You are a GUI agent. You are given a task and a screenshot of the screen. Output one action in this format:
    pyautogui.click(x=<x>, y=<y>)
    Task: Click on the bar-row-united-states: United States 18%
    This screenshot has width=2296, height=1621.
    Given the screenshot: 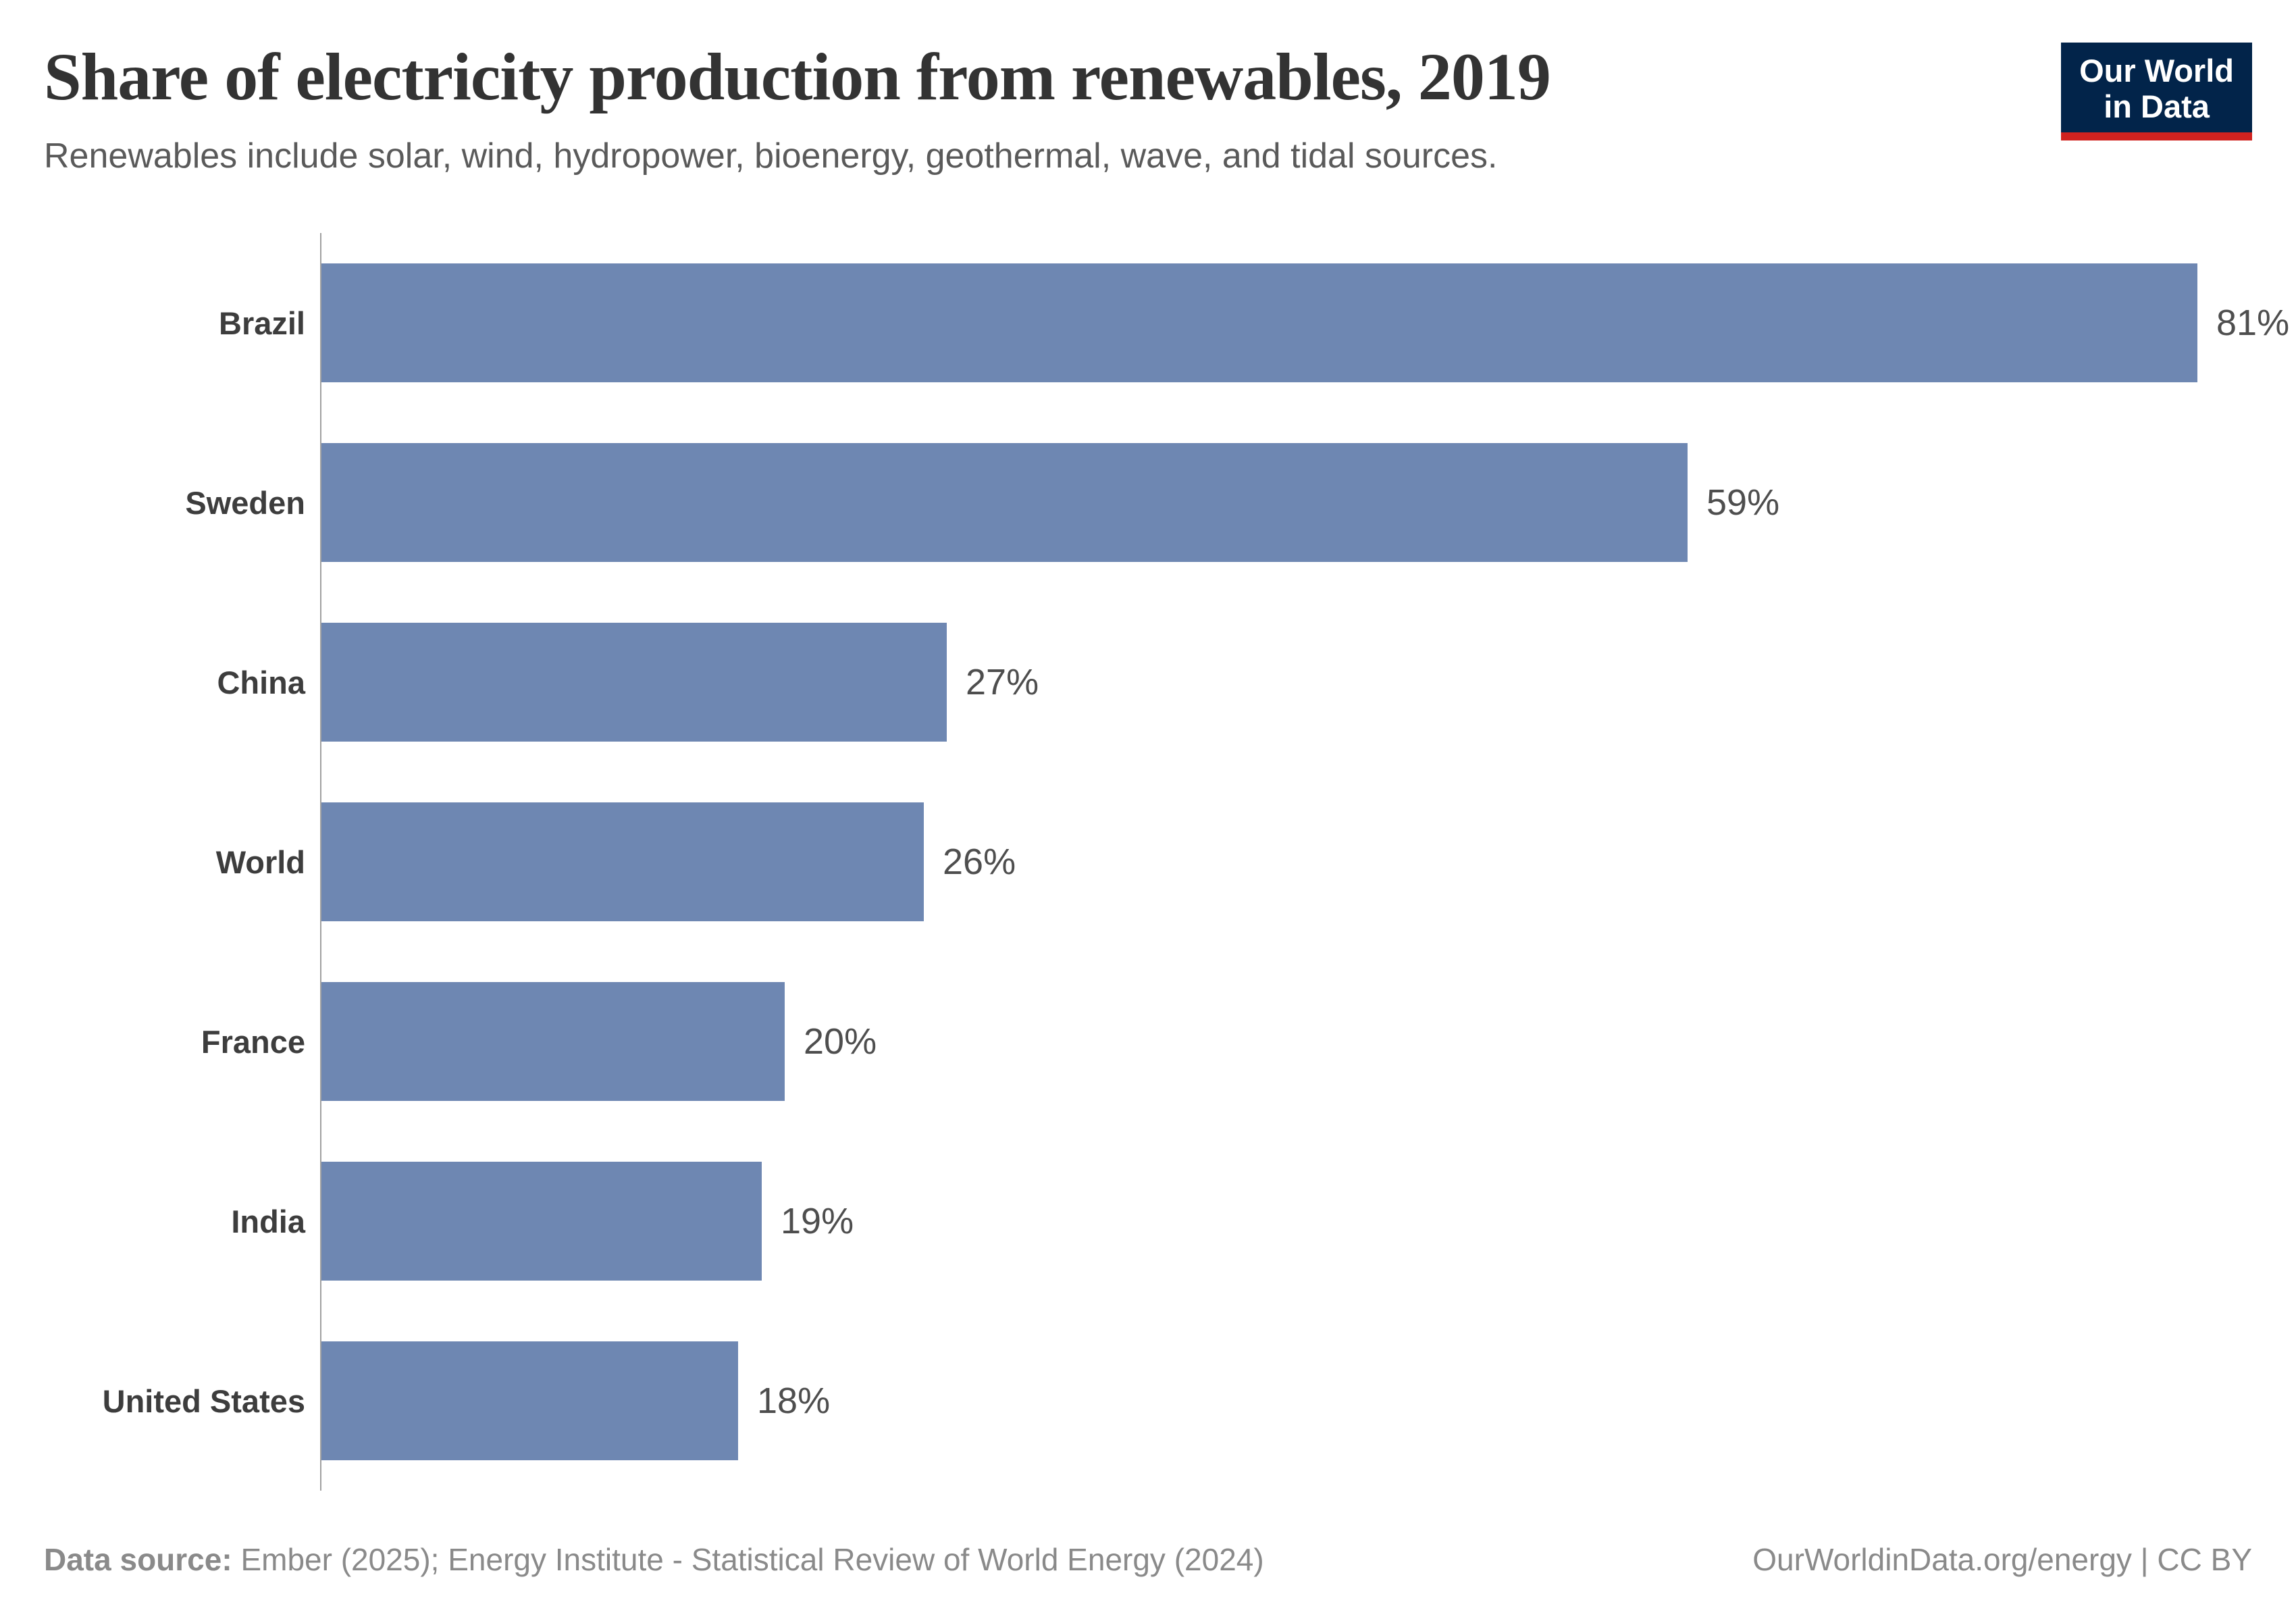 What is the action you would take?
    pyautogui.click(x=1148, y=1401)
    